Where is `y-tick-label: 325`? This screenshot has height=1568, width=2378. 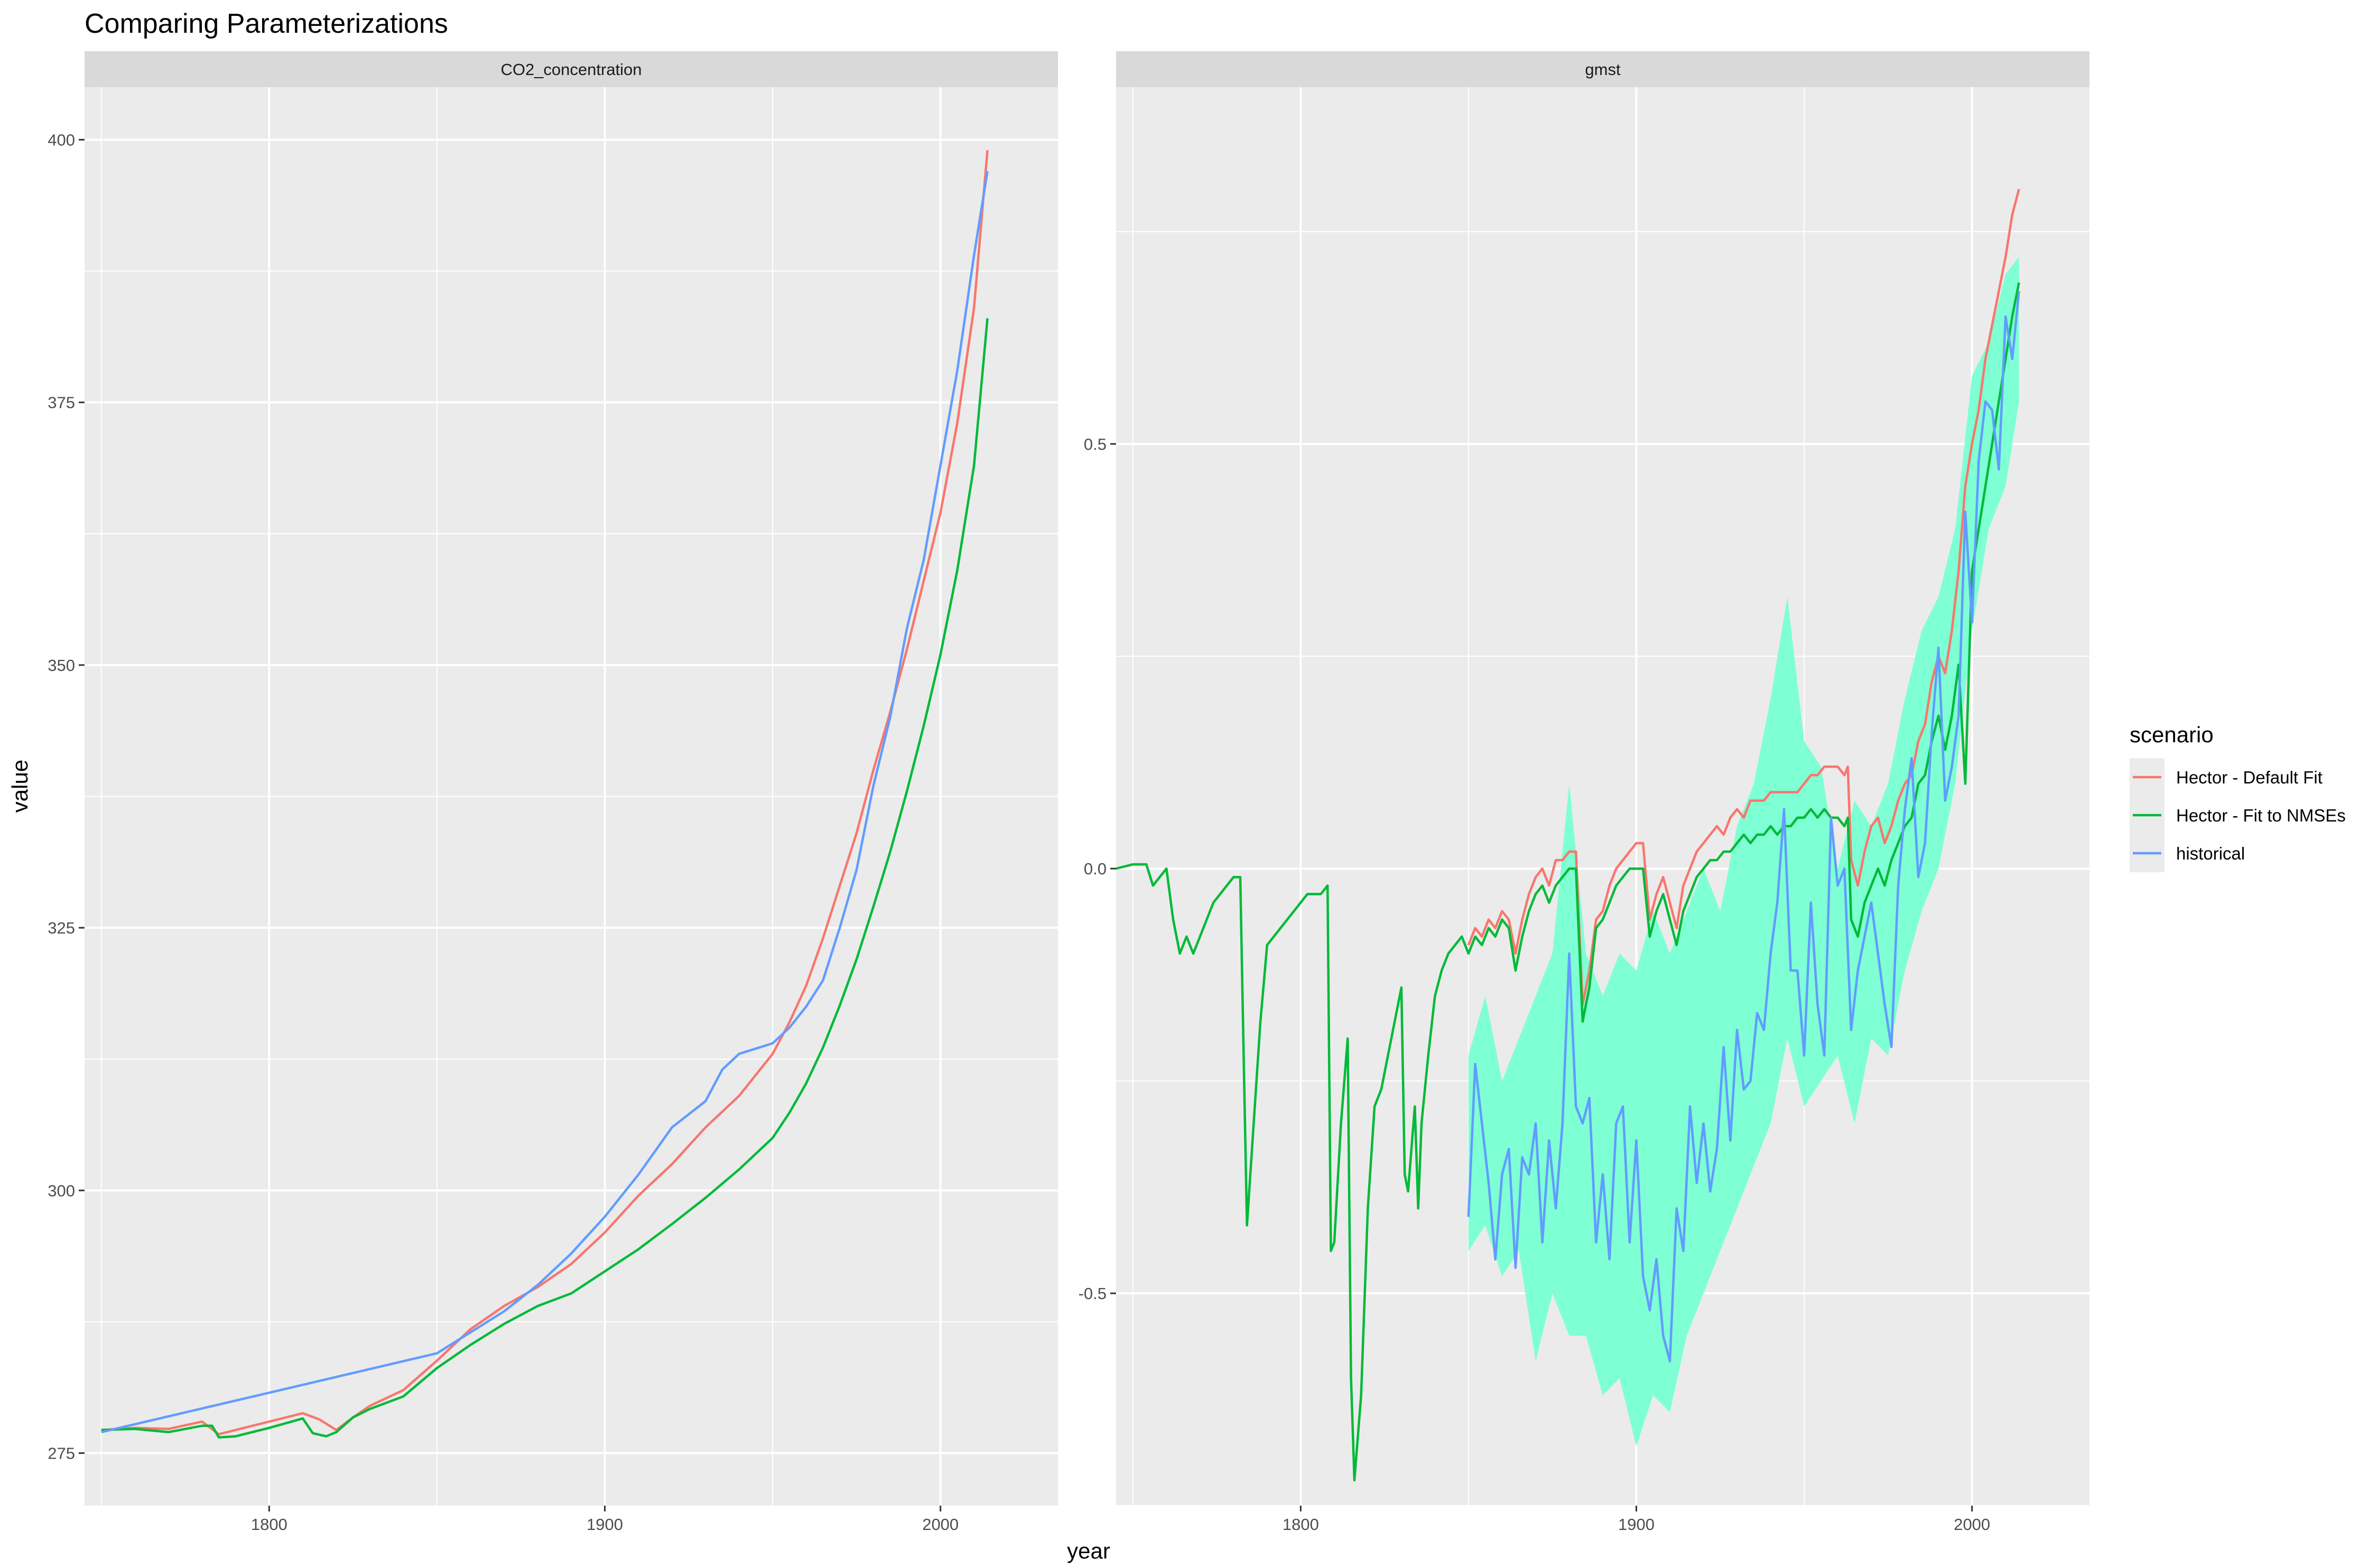 y-tick-label: 325 is located at coordinates (62, 928).